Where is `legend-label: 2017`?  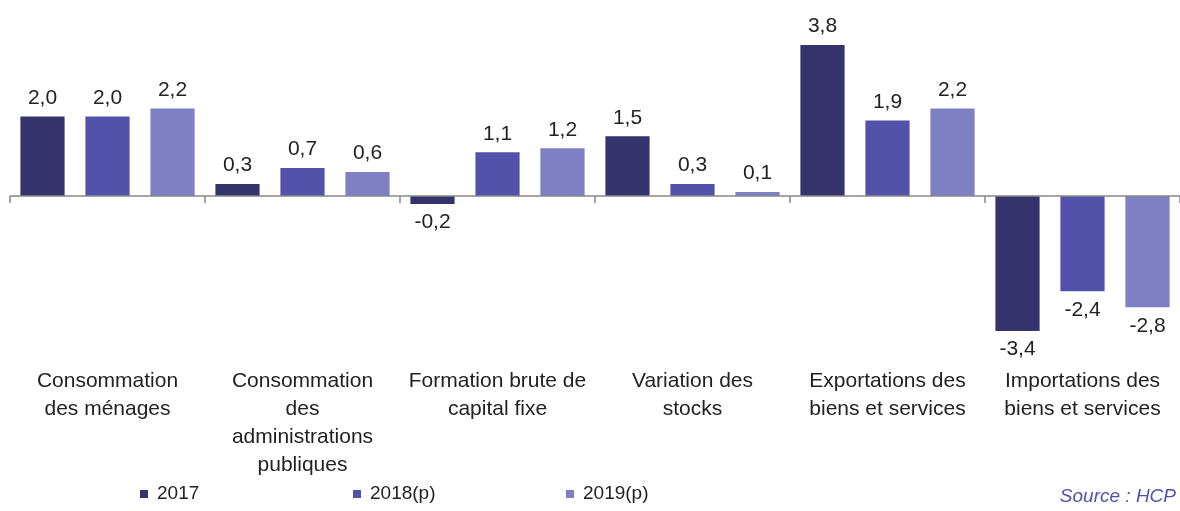
legend-label: 2017 is located at coordinates (178, 493).